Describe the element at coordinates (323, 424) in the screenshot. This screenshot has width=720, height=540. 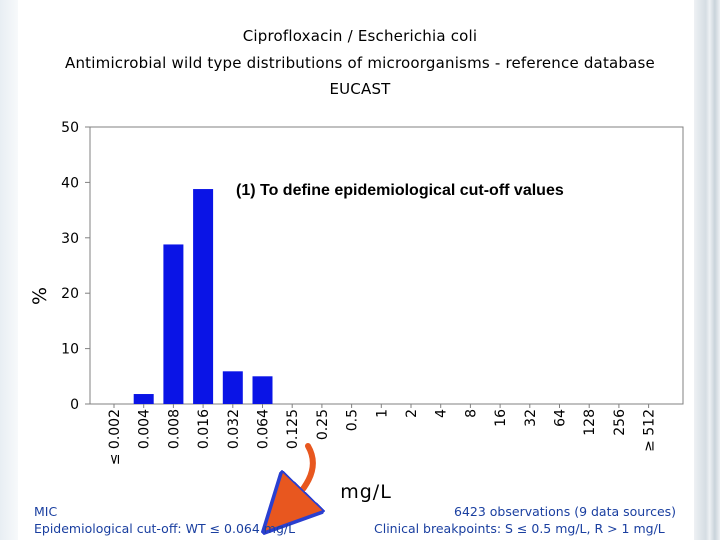
I see `x-tick-label: 0.25` at that location.